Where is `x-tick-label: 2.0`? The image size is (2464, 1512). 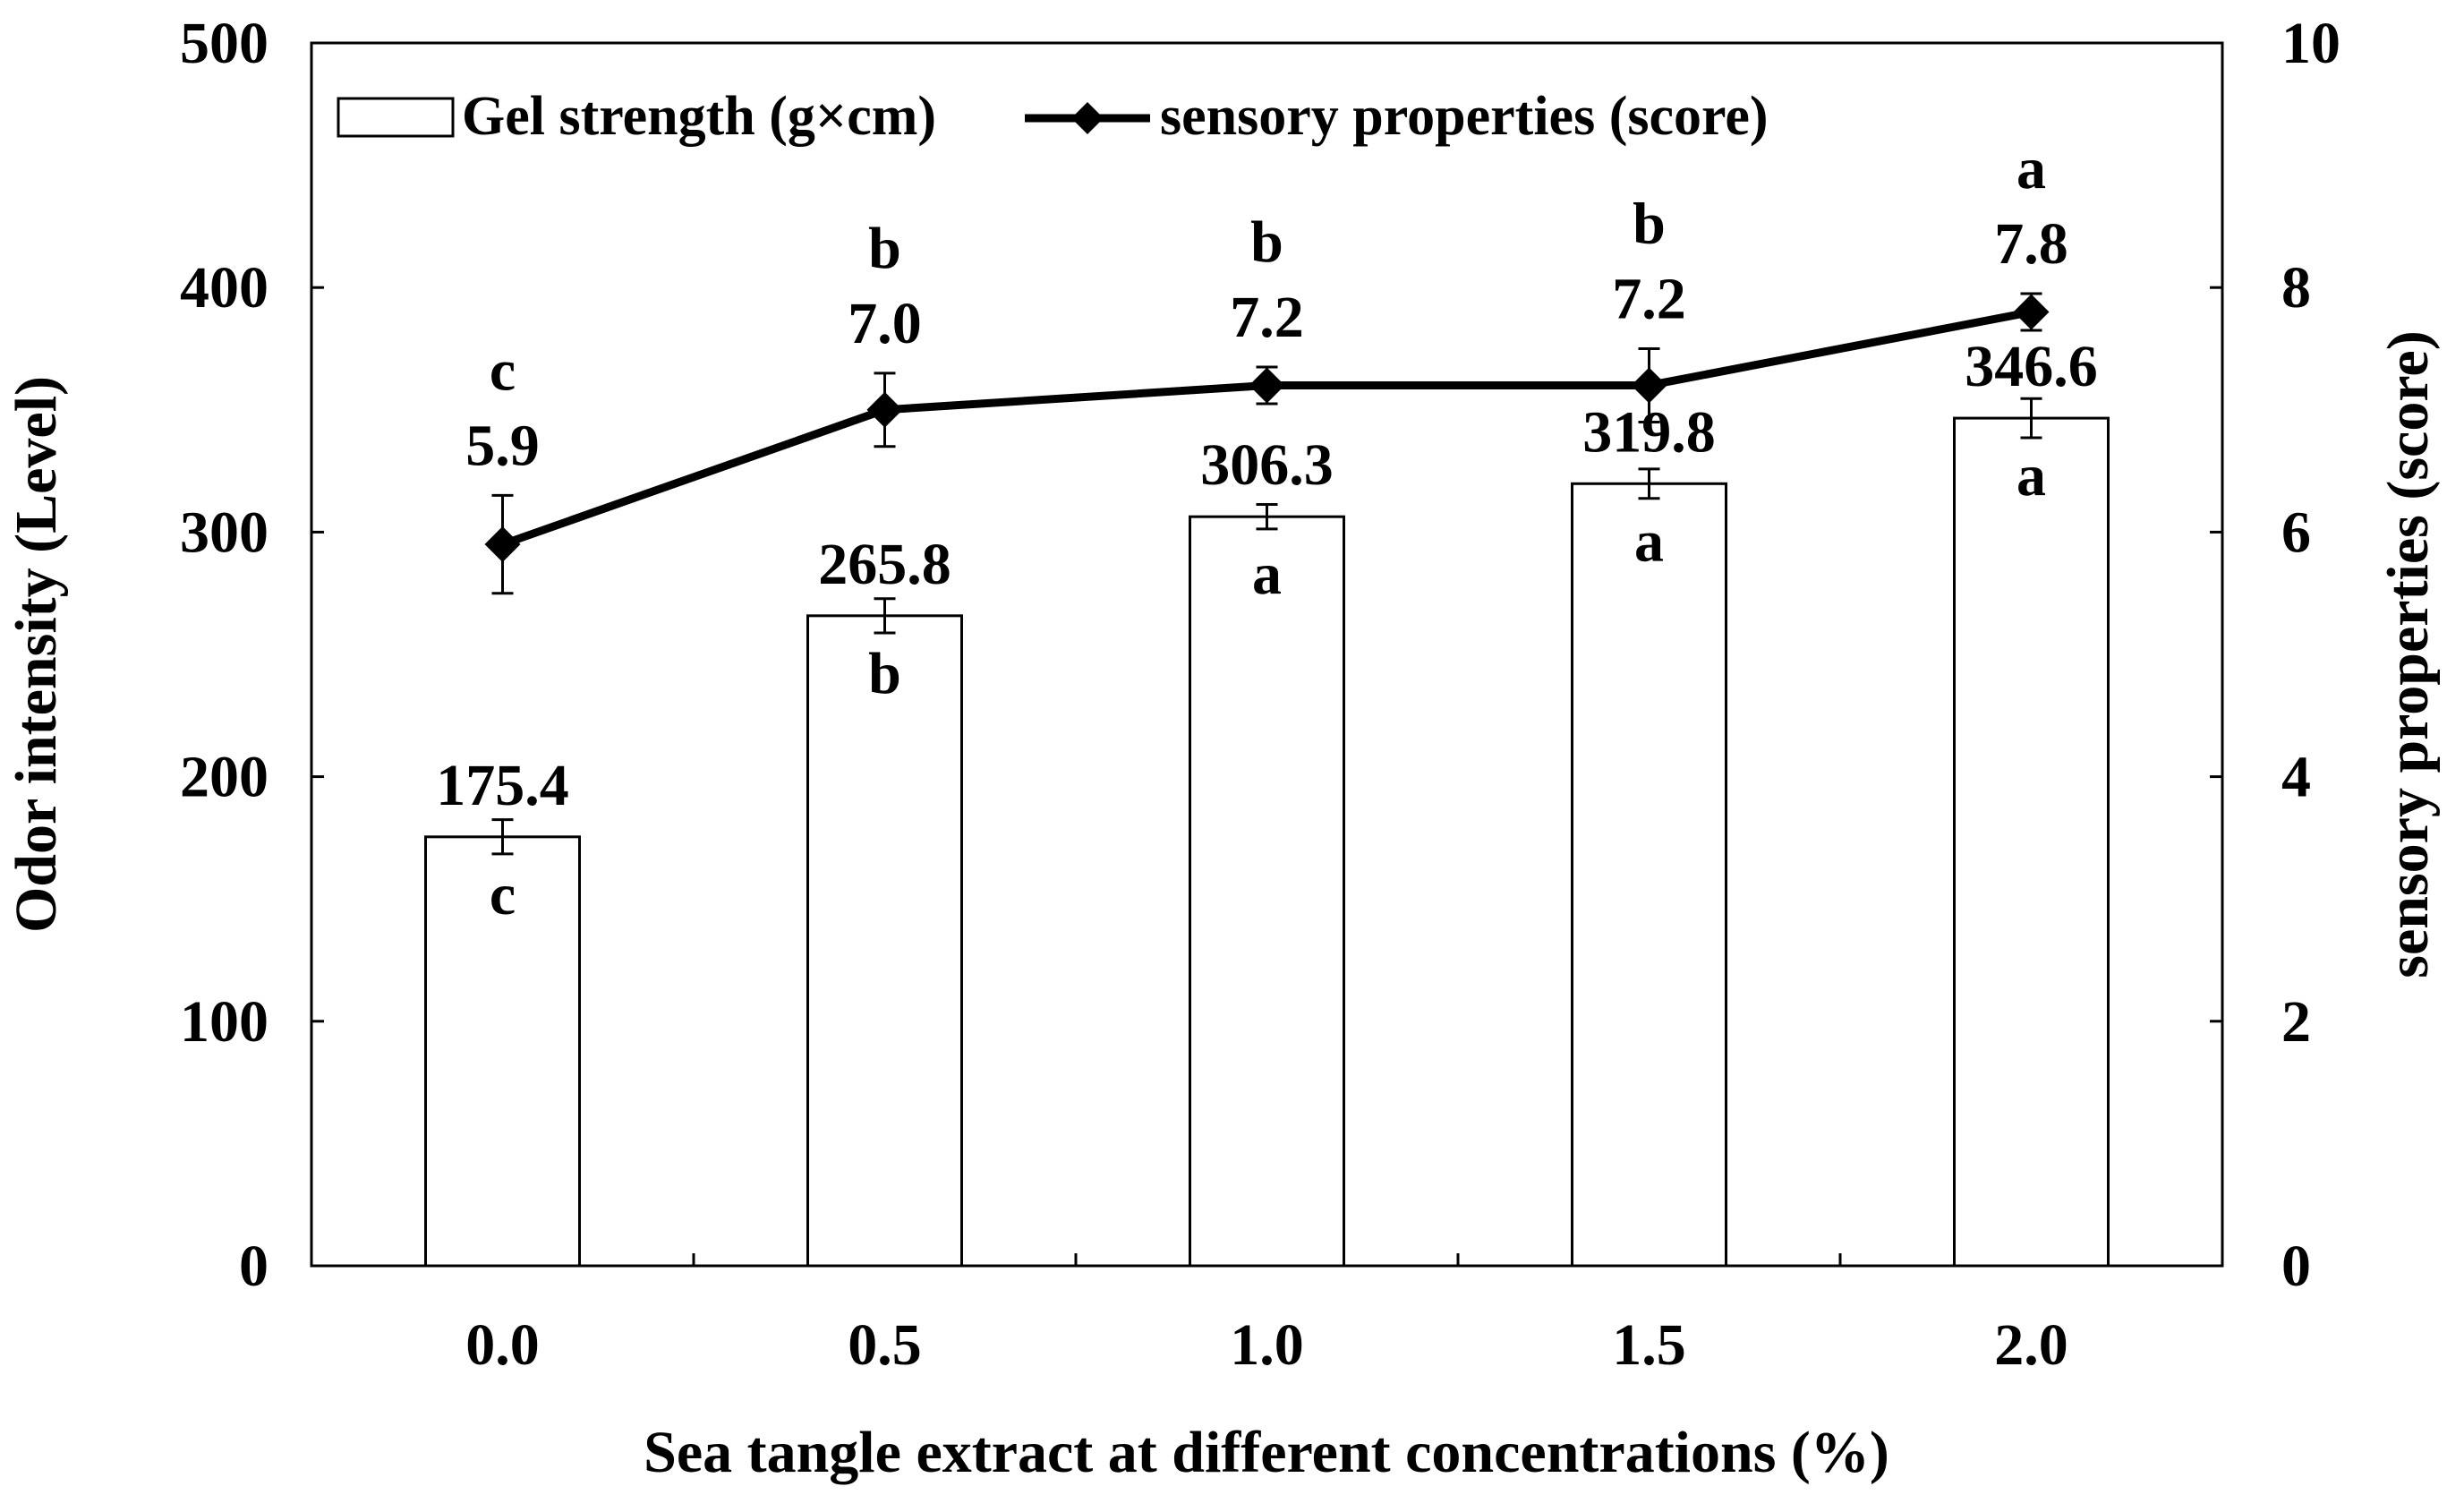
x-tick-label: 2.0 is located at coordinates (2031, 1345).